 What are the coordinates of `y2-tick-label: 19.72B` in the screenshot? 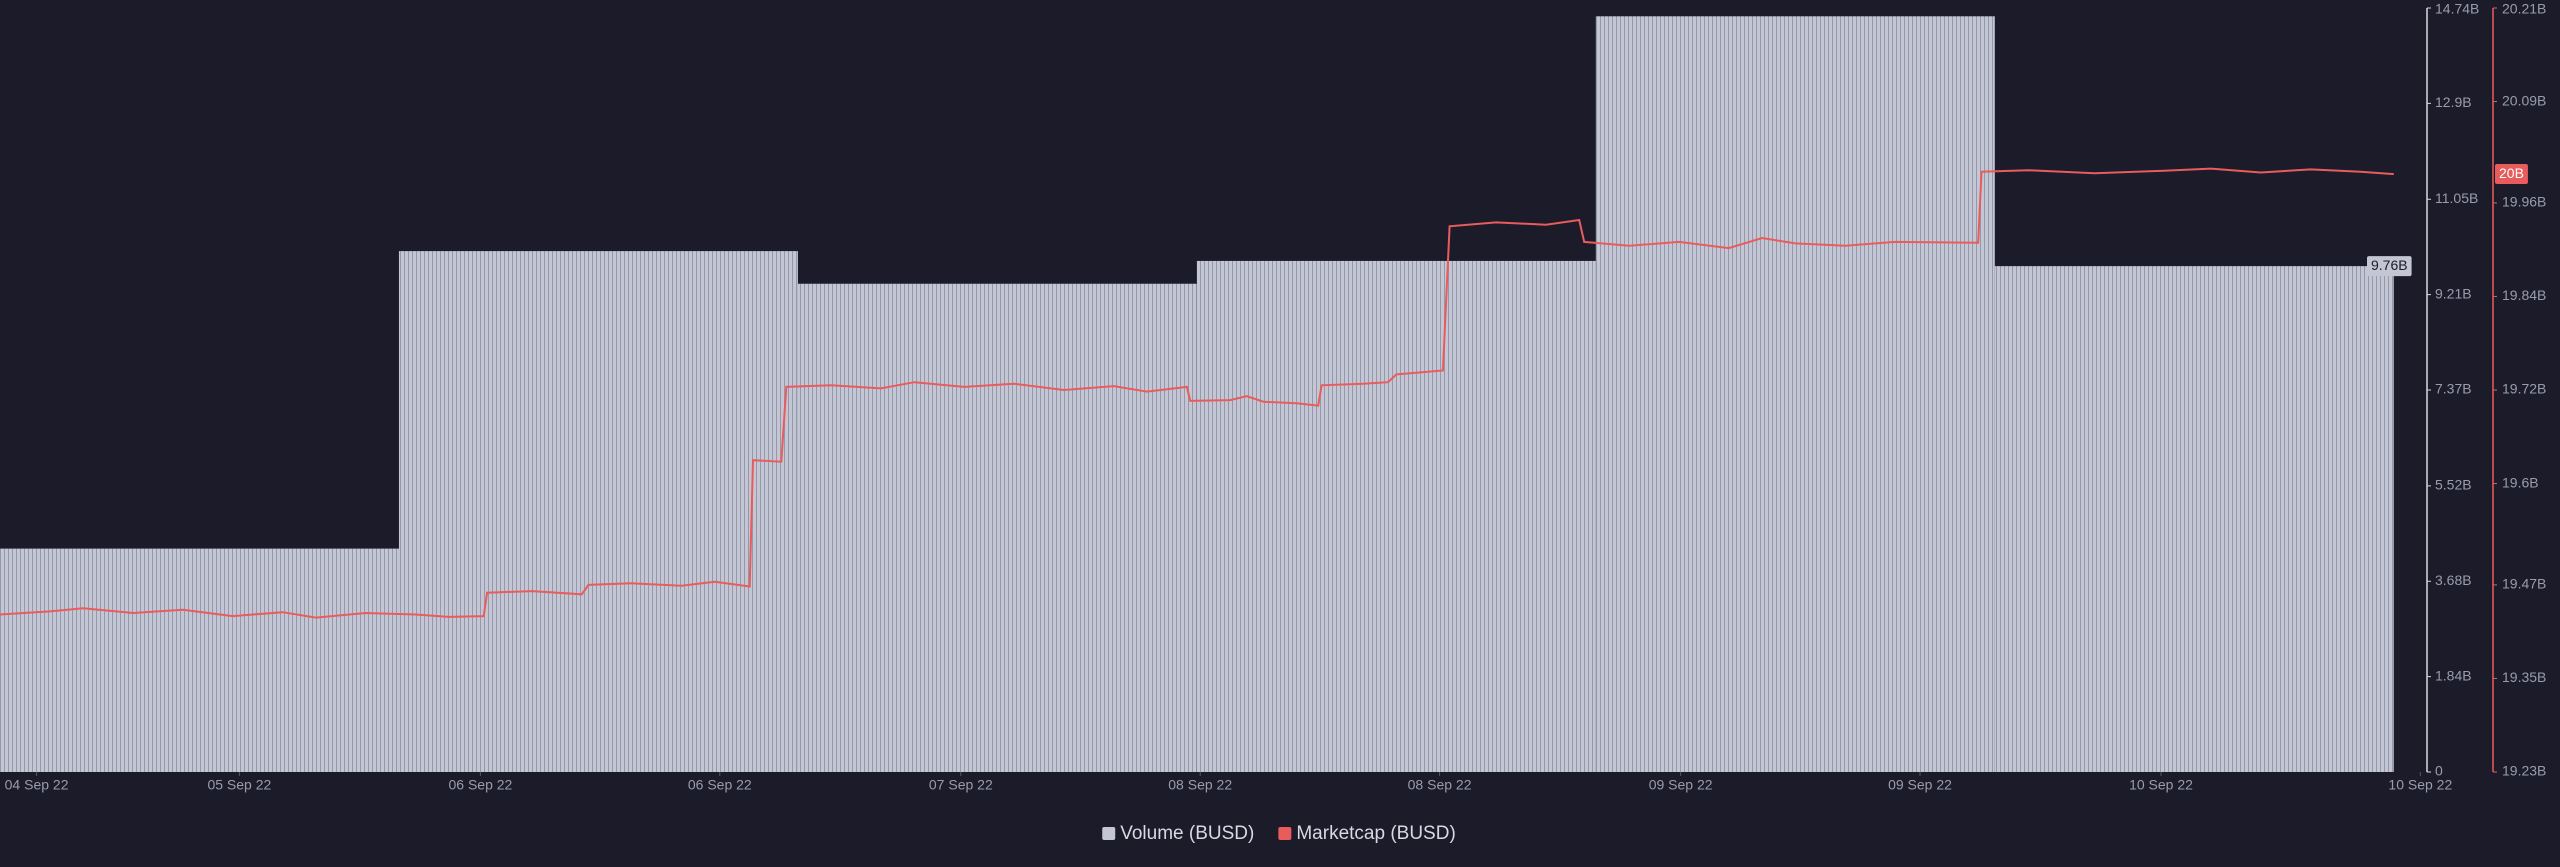 It's located at (2524, 389).